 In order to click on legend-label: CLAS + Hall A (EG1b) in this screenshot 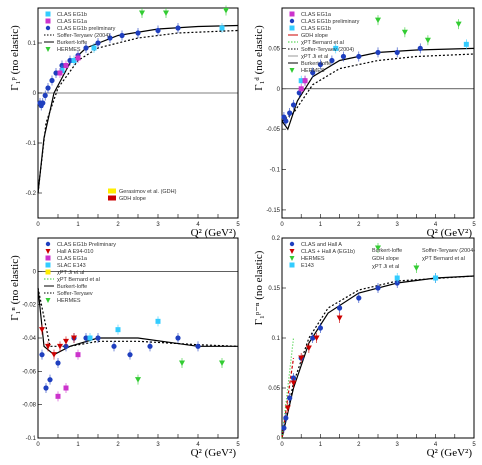, I will do `click(328, 252)`.